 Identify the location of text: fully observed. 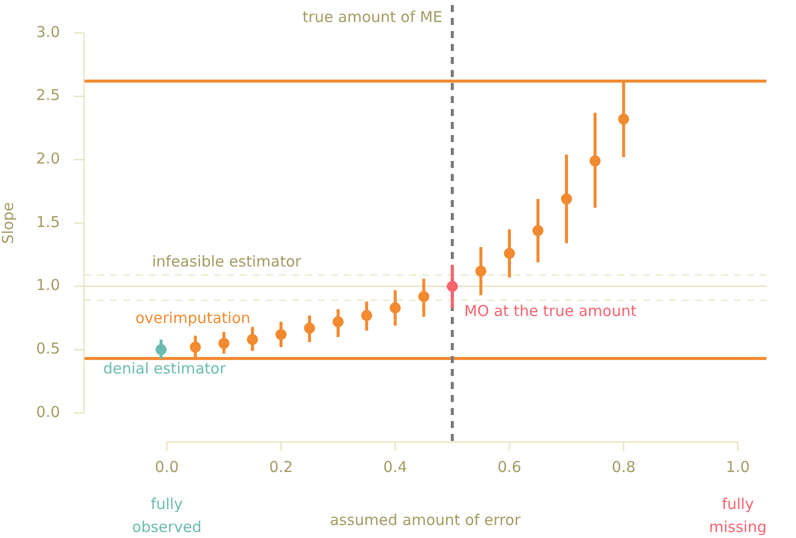
(167, 515).